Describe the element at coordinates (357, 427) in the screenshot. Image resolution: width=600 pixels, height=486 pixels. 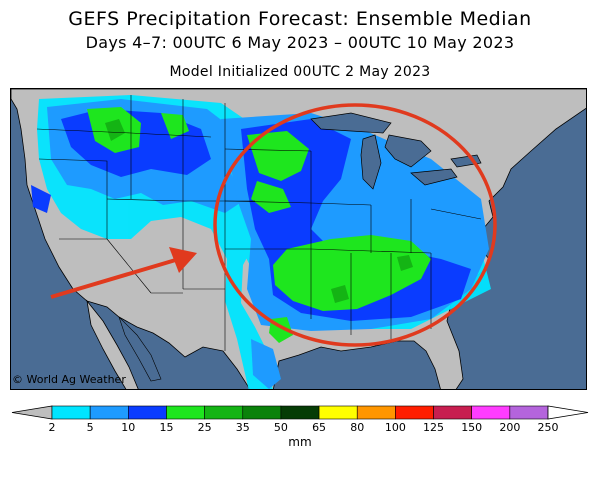
I see `legend-tick-label: 80` at that location.